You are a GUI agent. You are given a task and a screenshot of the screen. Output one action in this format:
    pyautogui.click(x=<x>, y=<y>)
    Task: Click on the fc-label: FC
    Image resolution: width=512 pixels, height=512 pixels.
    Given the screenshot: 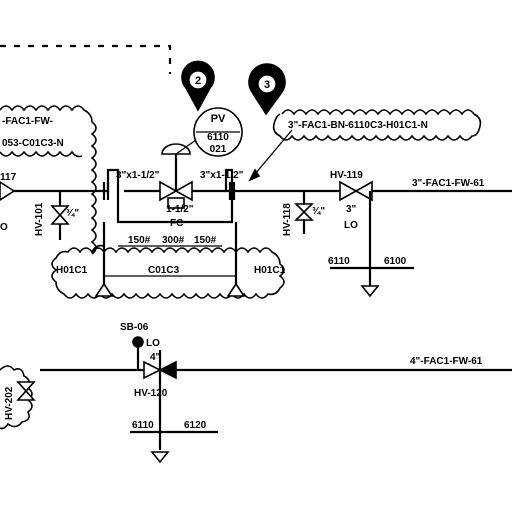 What is the action you would take?
    pyautogui.click(x=176, y=223)
    